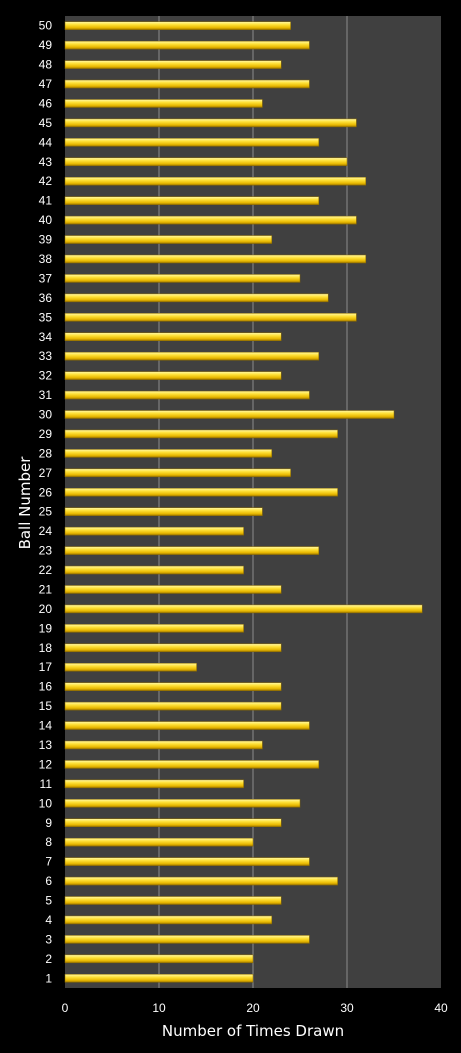  I want to click on y-tick-label: 37, so click(46, 278).